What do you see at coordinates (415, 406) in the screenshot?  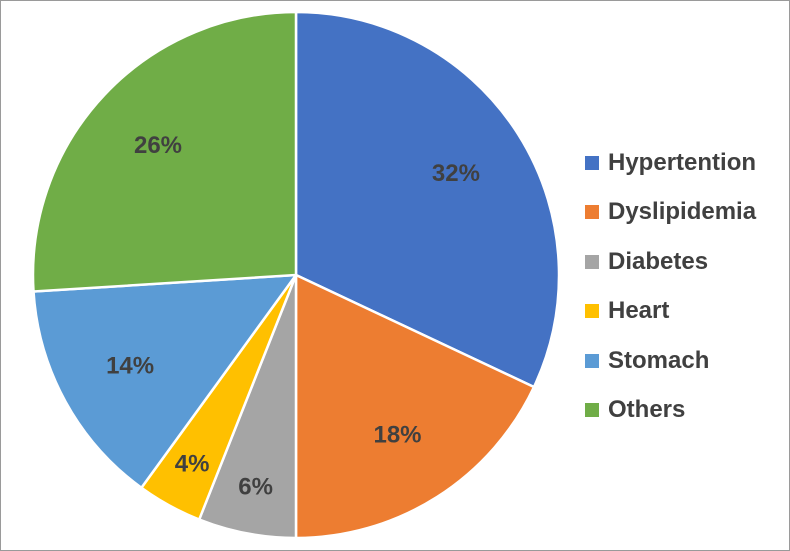 I see `pie-slice-dyslipidemia` at bounding box center [415, 406].